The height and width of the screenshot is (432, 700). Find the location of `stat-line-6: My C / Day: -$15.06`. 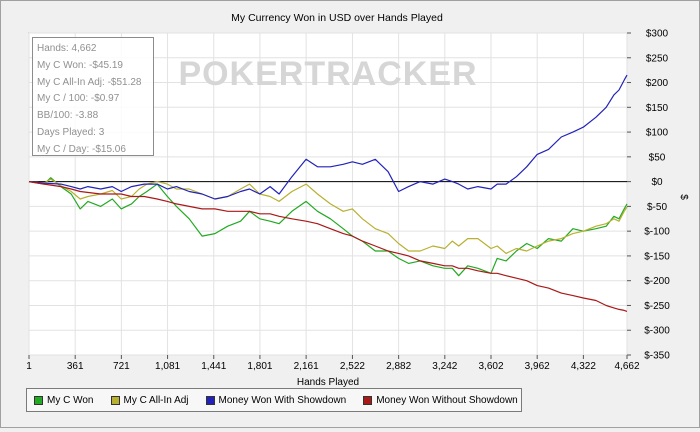

stat-line-6: My C / Day: -$15.06 is located at coordinates (81, 149).